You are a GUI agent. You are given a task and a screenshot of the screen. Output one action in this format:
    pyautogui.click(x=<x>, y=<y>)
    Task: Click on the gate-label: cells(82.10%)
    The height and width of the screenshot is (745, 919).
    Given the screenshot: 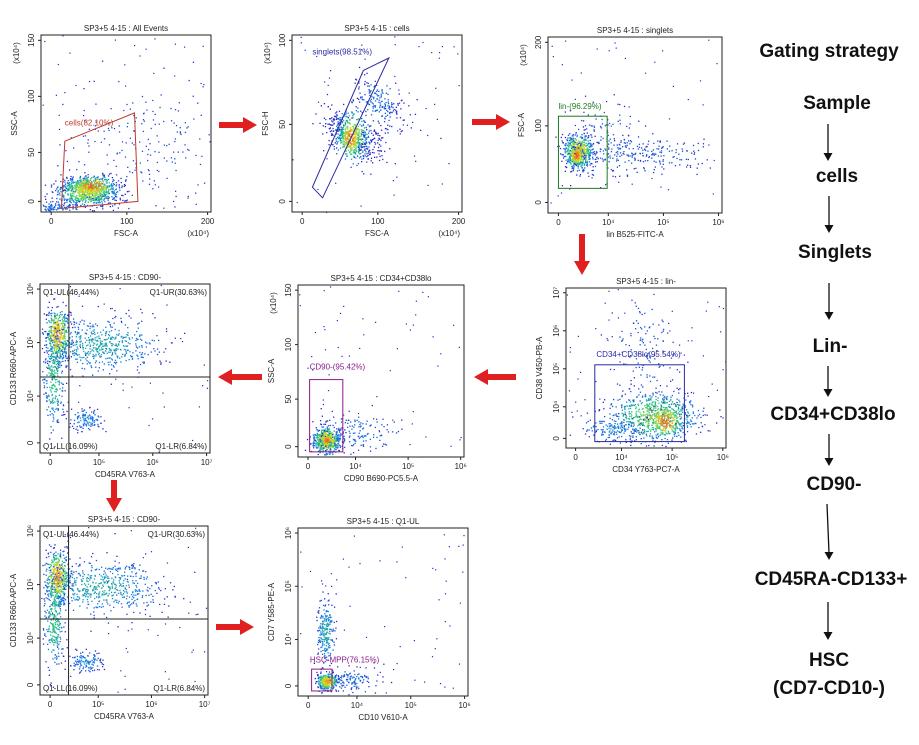 What is the action you would take?
    pyautogui.click(x=89, y=122)
    